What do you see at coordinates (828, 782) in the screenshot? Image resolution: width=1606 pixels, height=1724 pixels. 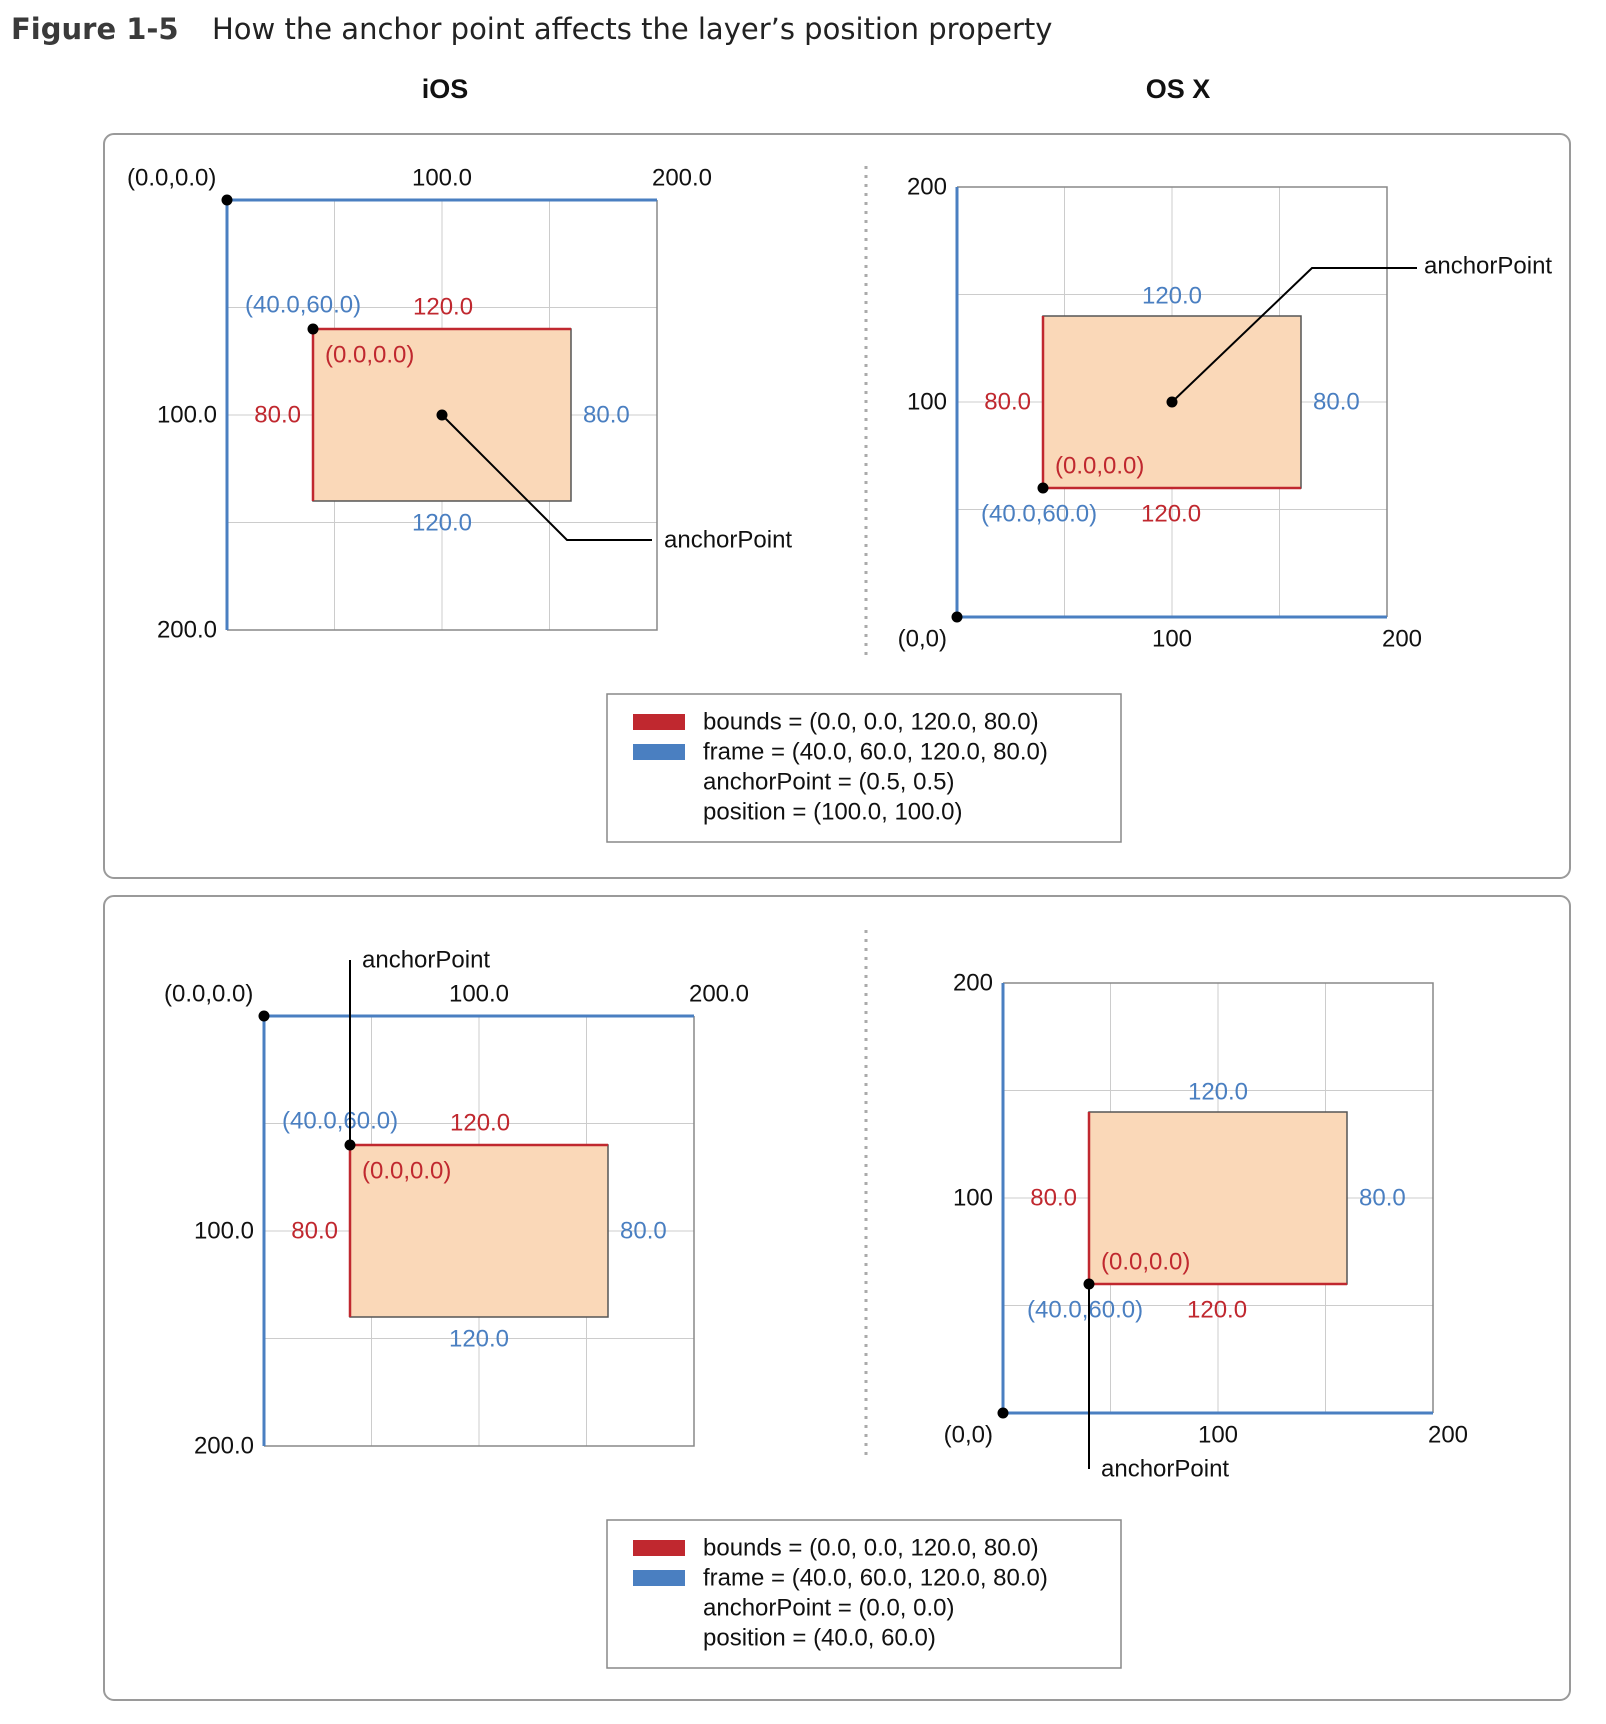 I see `legend-1-anchorpoint-text: anchorPoint = (0.5, 0.5)` at bounding box center [828, 782].